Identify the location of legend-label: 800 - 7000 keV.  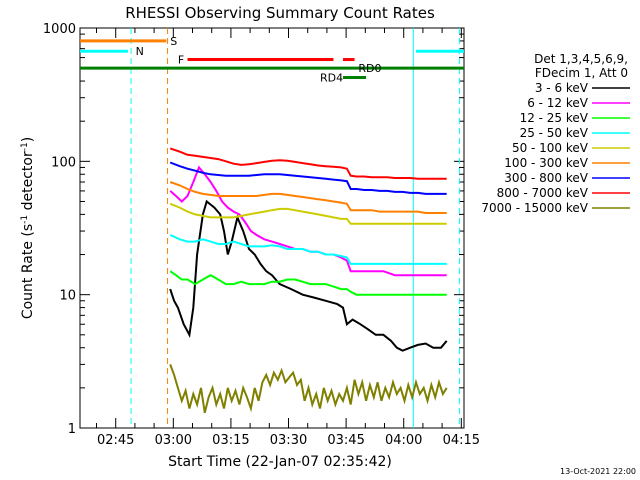
(543, 193).